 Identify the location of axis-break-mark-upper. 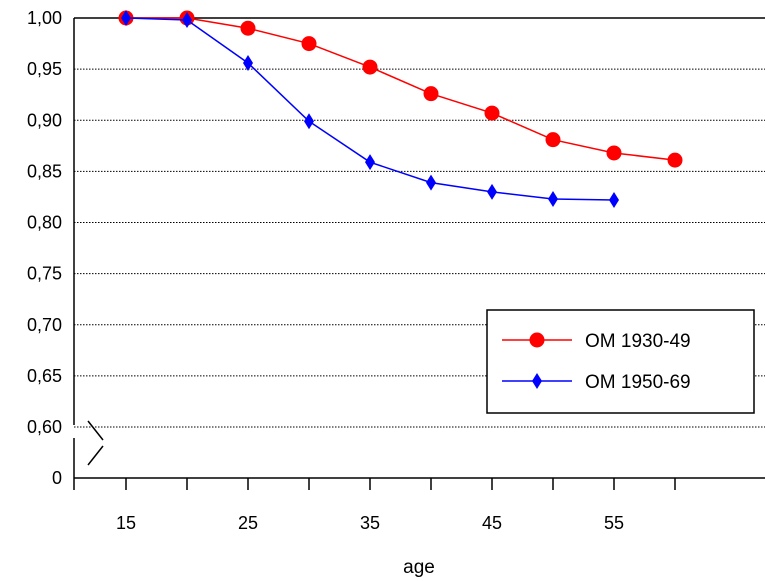
(95, 430).